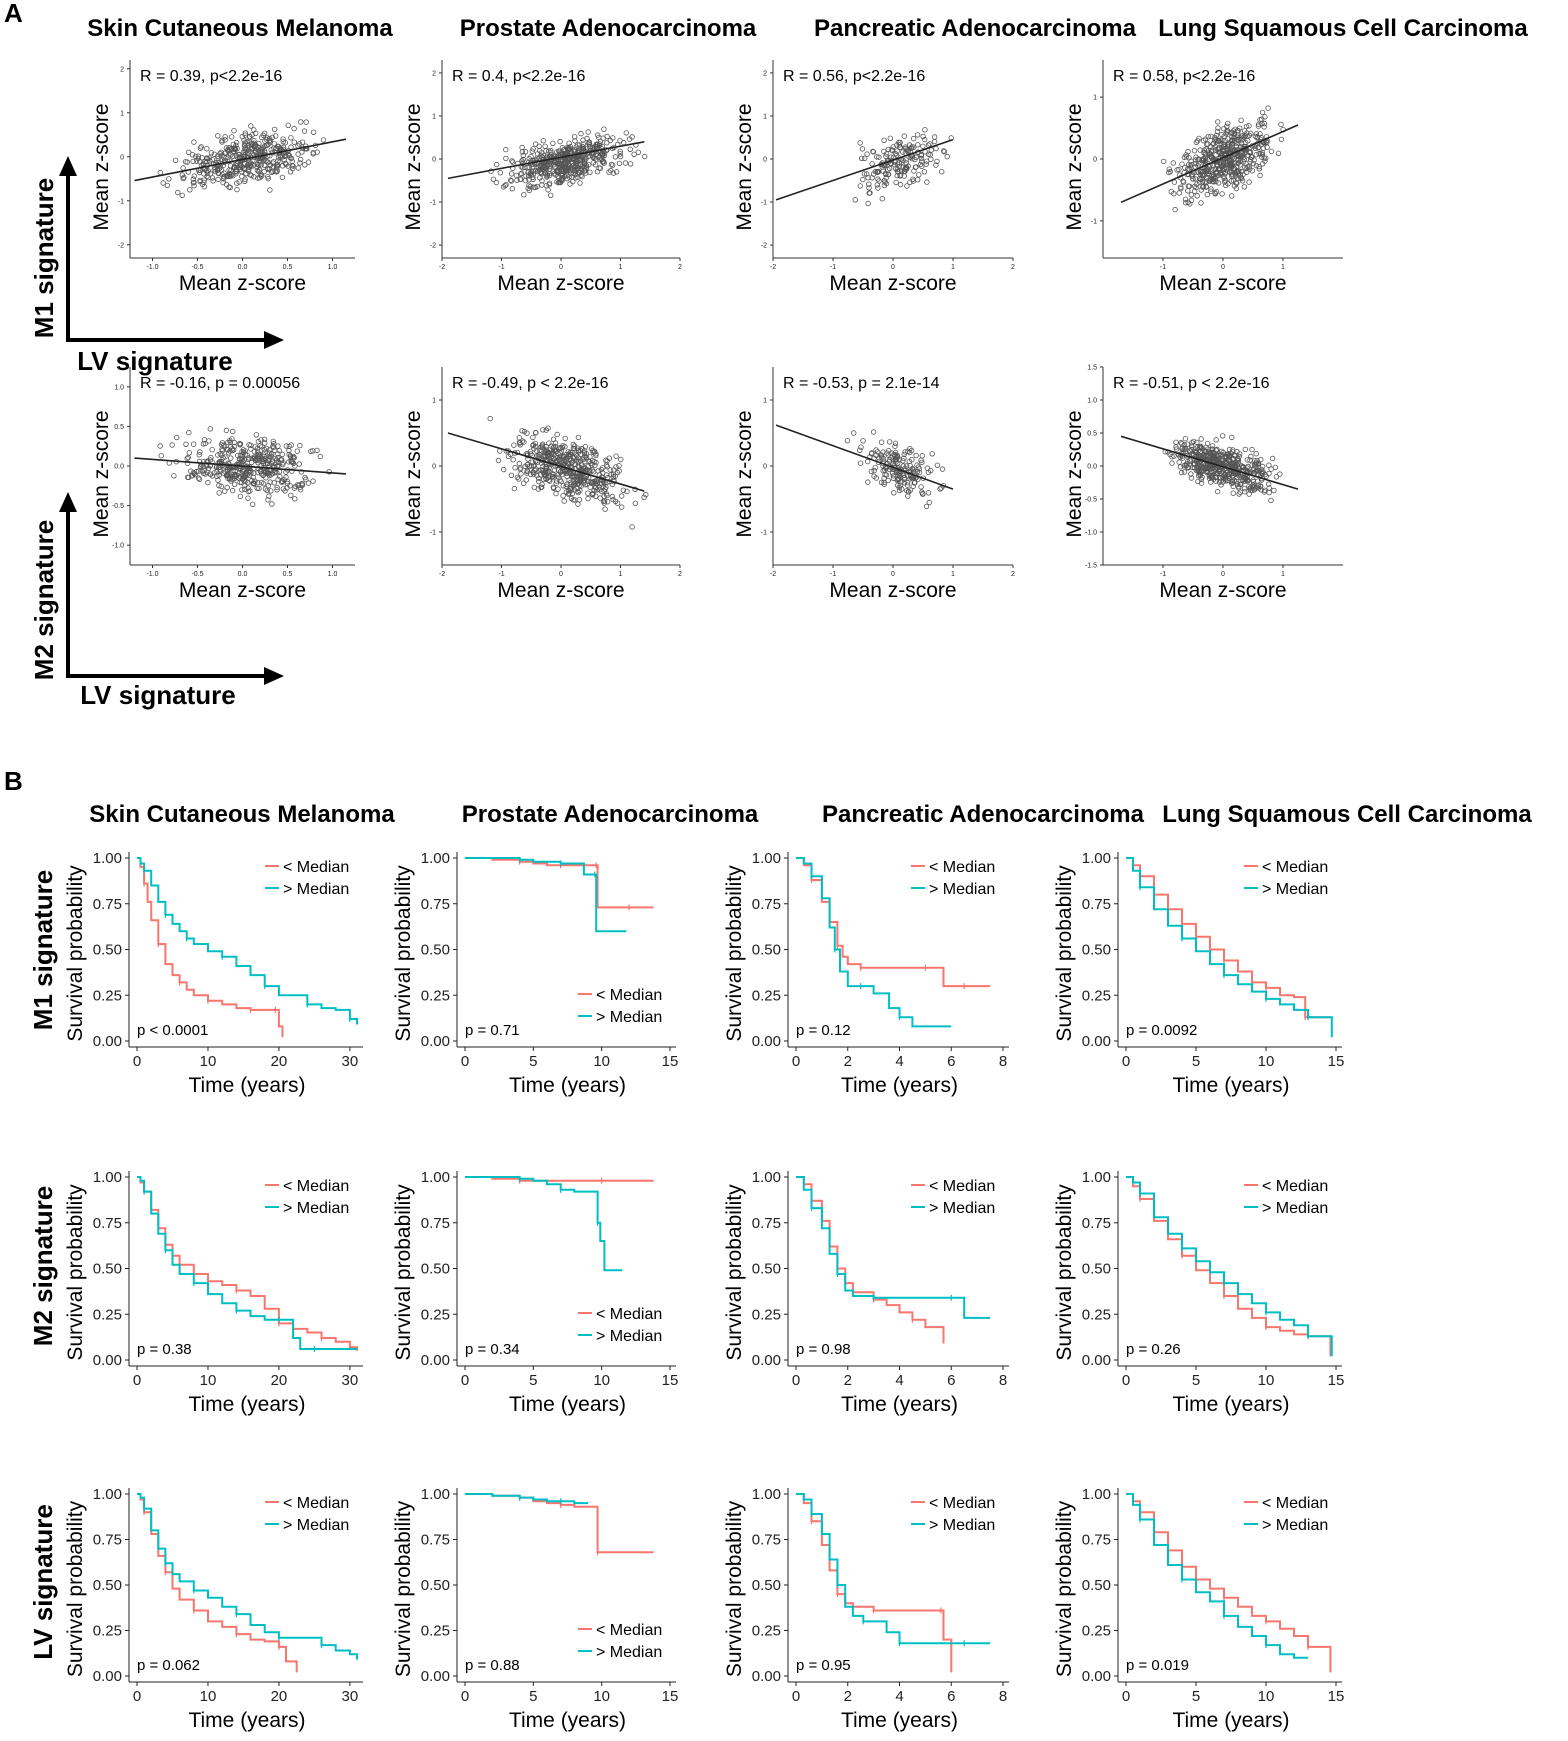 The height and width of the screenshot is (1741, 1568). I want to click on scatter-m2-skin-cutaneous-melanoma-x-label: Mean z-score, so click(242, 590).